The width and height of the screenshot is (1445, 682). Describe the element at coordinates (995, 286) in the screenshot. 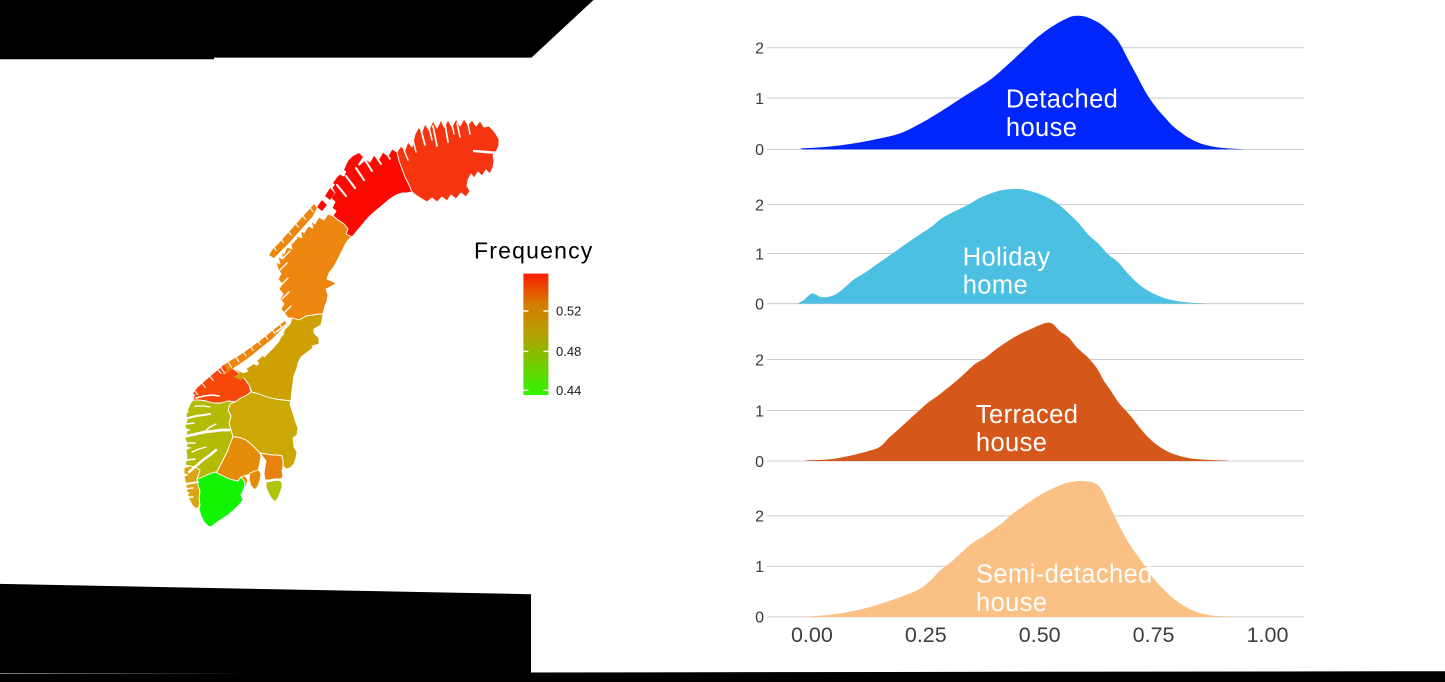

I see `svg-text: home` at that location.